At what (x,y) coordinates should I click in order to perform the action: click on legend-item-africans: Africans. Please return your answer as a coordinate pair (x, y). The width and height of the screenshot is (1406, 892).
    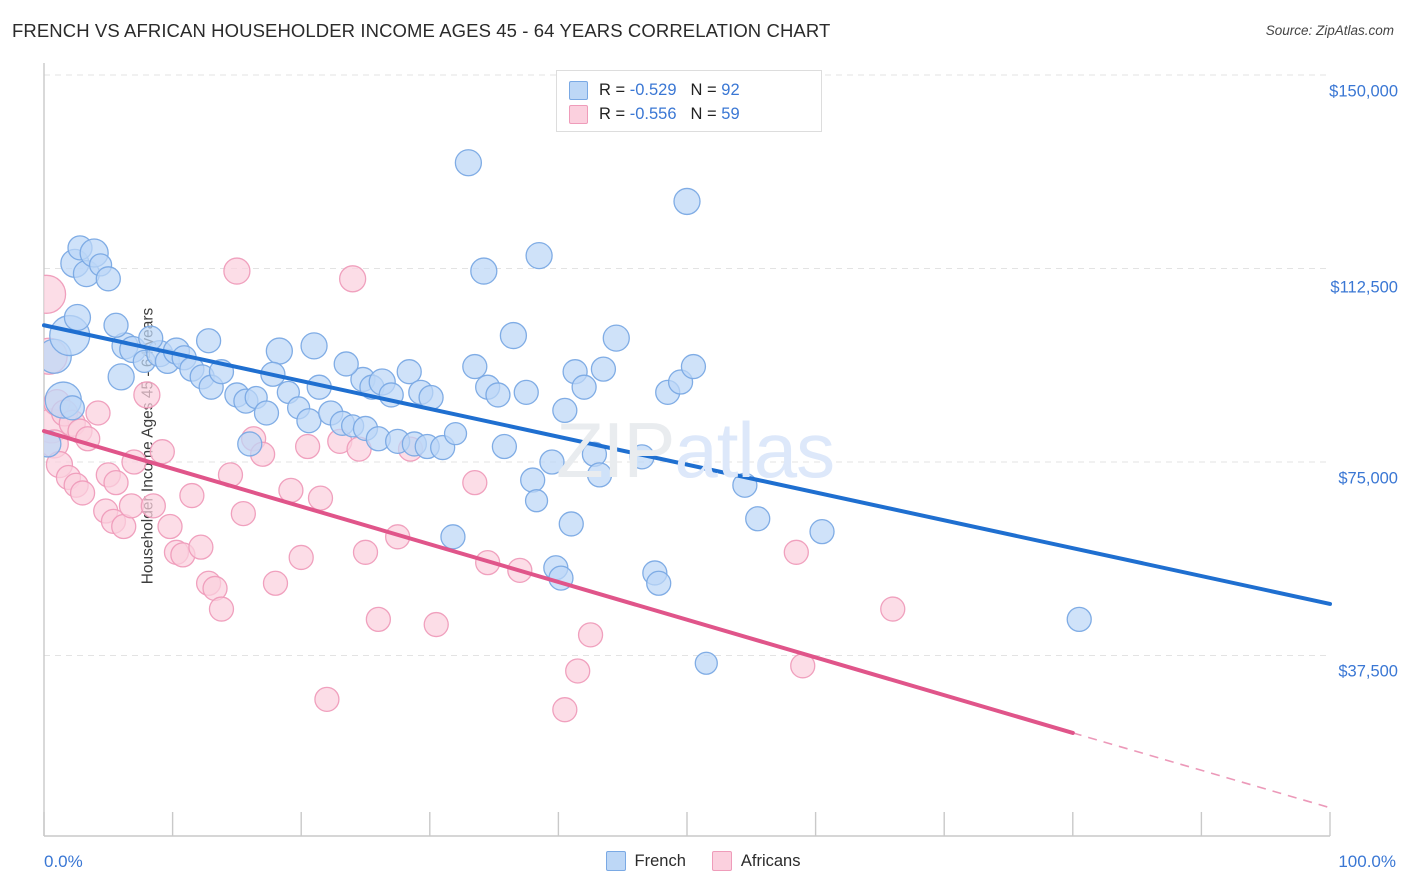
    Looking at the image, I should click on (756, 861).